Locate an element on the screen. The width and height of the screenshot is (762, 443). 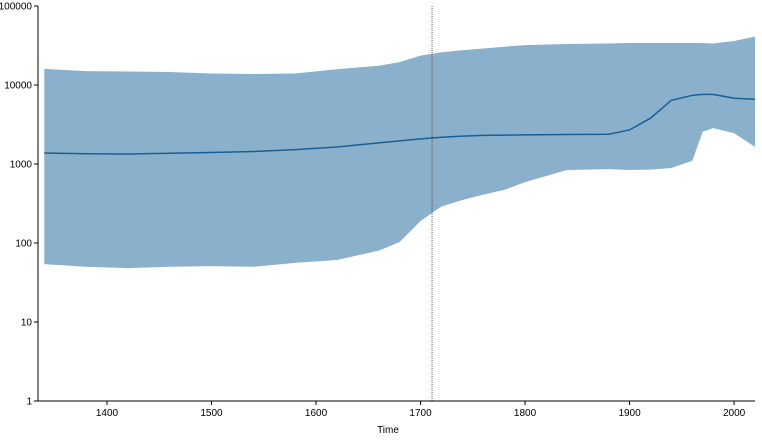
y-tick-label: 100 is located at coordinates (23, 244).